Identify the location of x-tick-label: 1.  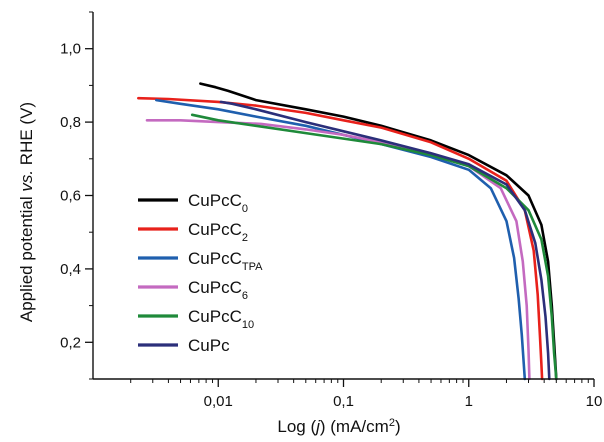
(469, 401).